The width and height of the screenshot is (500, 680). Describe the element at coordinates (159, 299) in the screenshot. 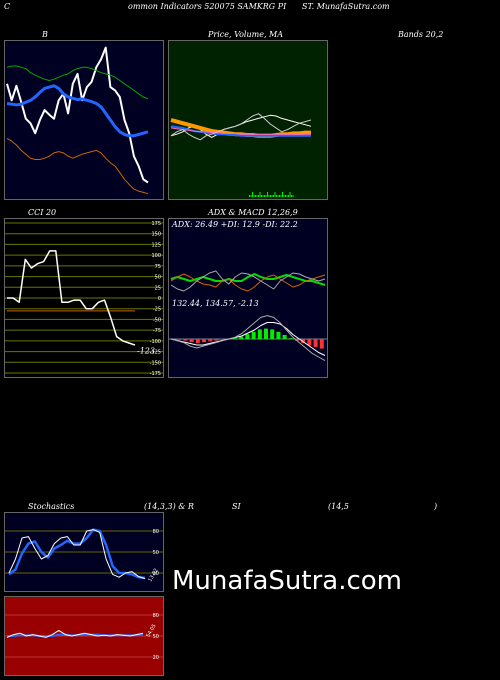

I see `cci-tick-label: 0` at that location.